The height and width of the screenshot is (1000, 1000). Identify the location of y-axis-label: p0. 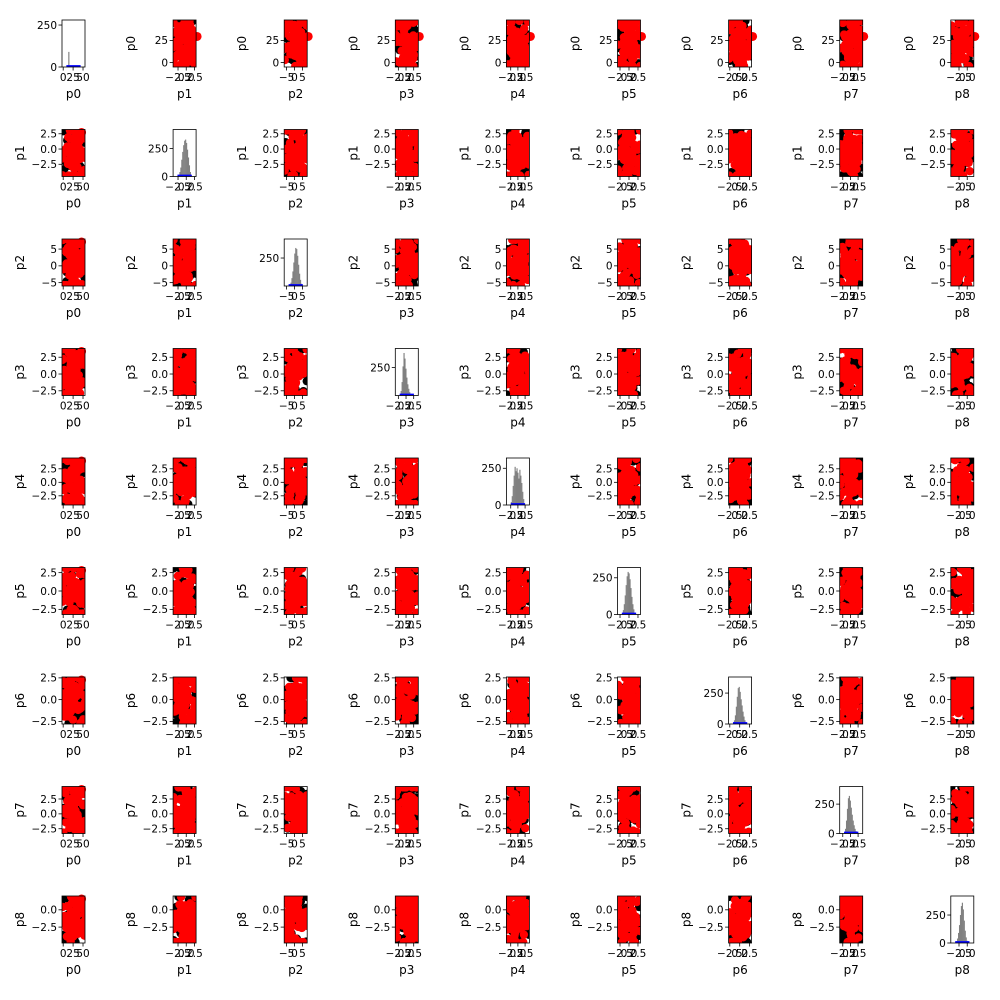
(576, 43).